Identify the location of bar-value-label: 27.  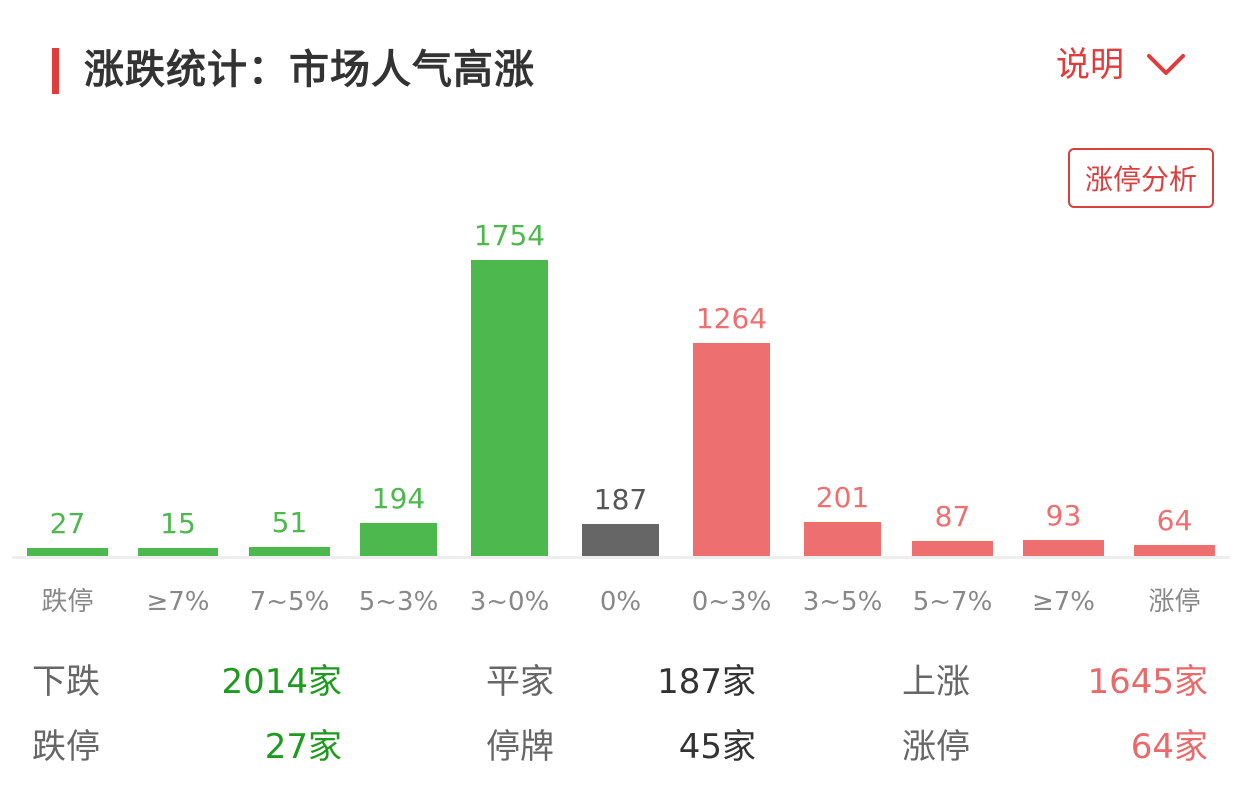
(67, 523).